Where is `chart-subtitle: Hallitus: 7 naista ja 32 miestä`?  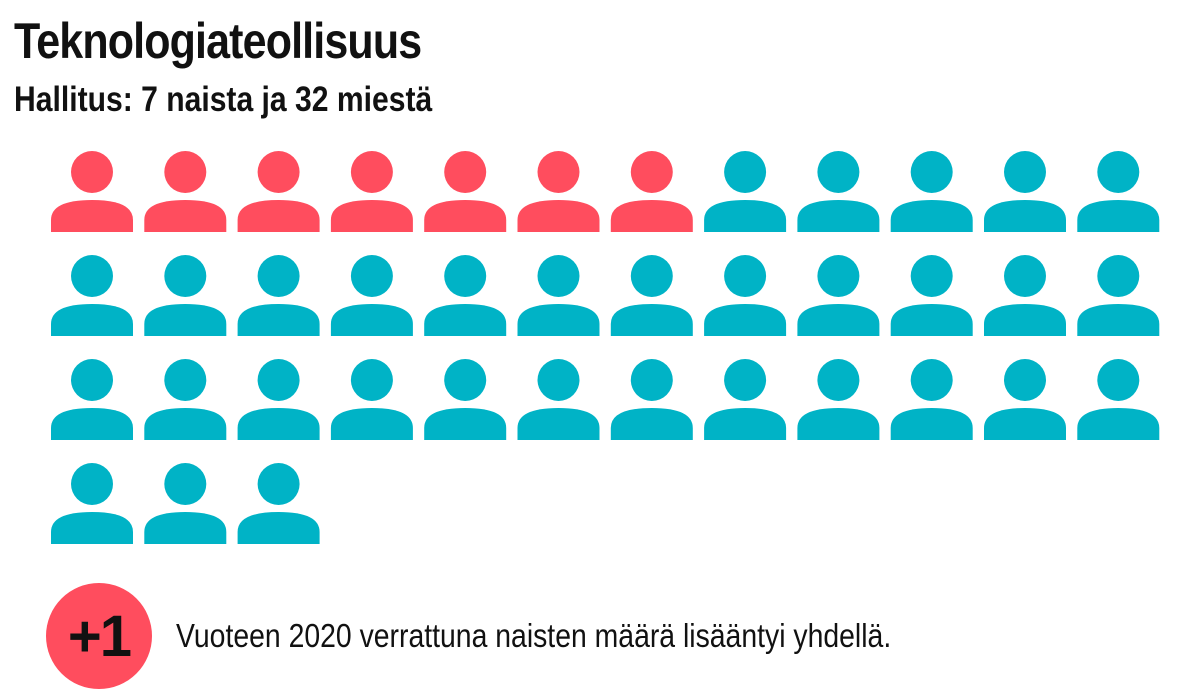
chart-subtitle: Hallitus: 7 naista ja 32 miestä is located at coordinates (223, 99).